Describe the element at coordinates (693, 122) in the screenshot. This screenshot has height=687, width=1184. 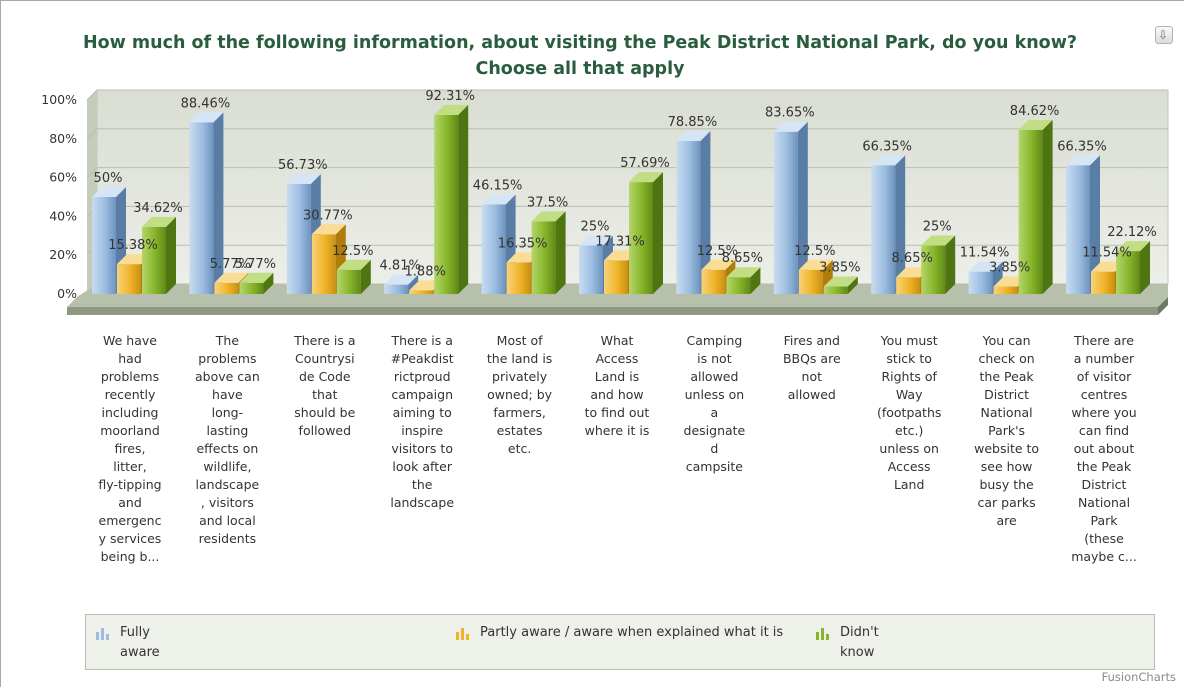
I see `data-label: 78.85%` at that location.